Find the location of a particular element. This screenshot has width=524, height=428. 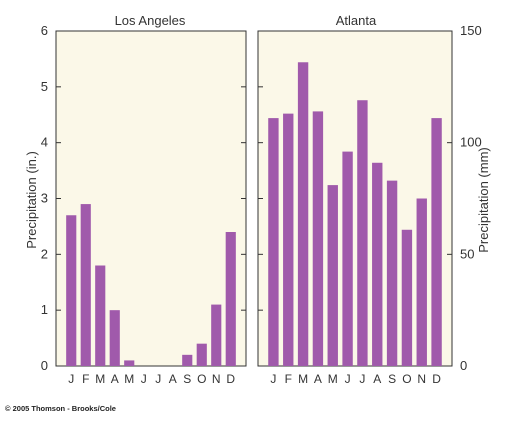

x-tick-label-la-2: M is located at coordinates (100, 379).